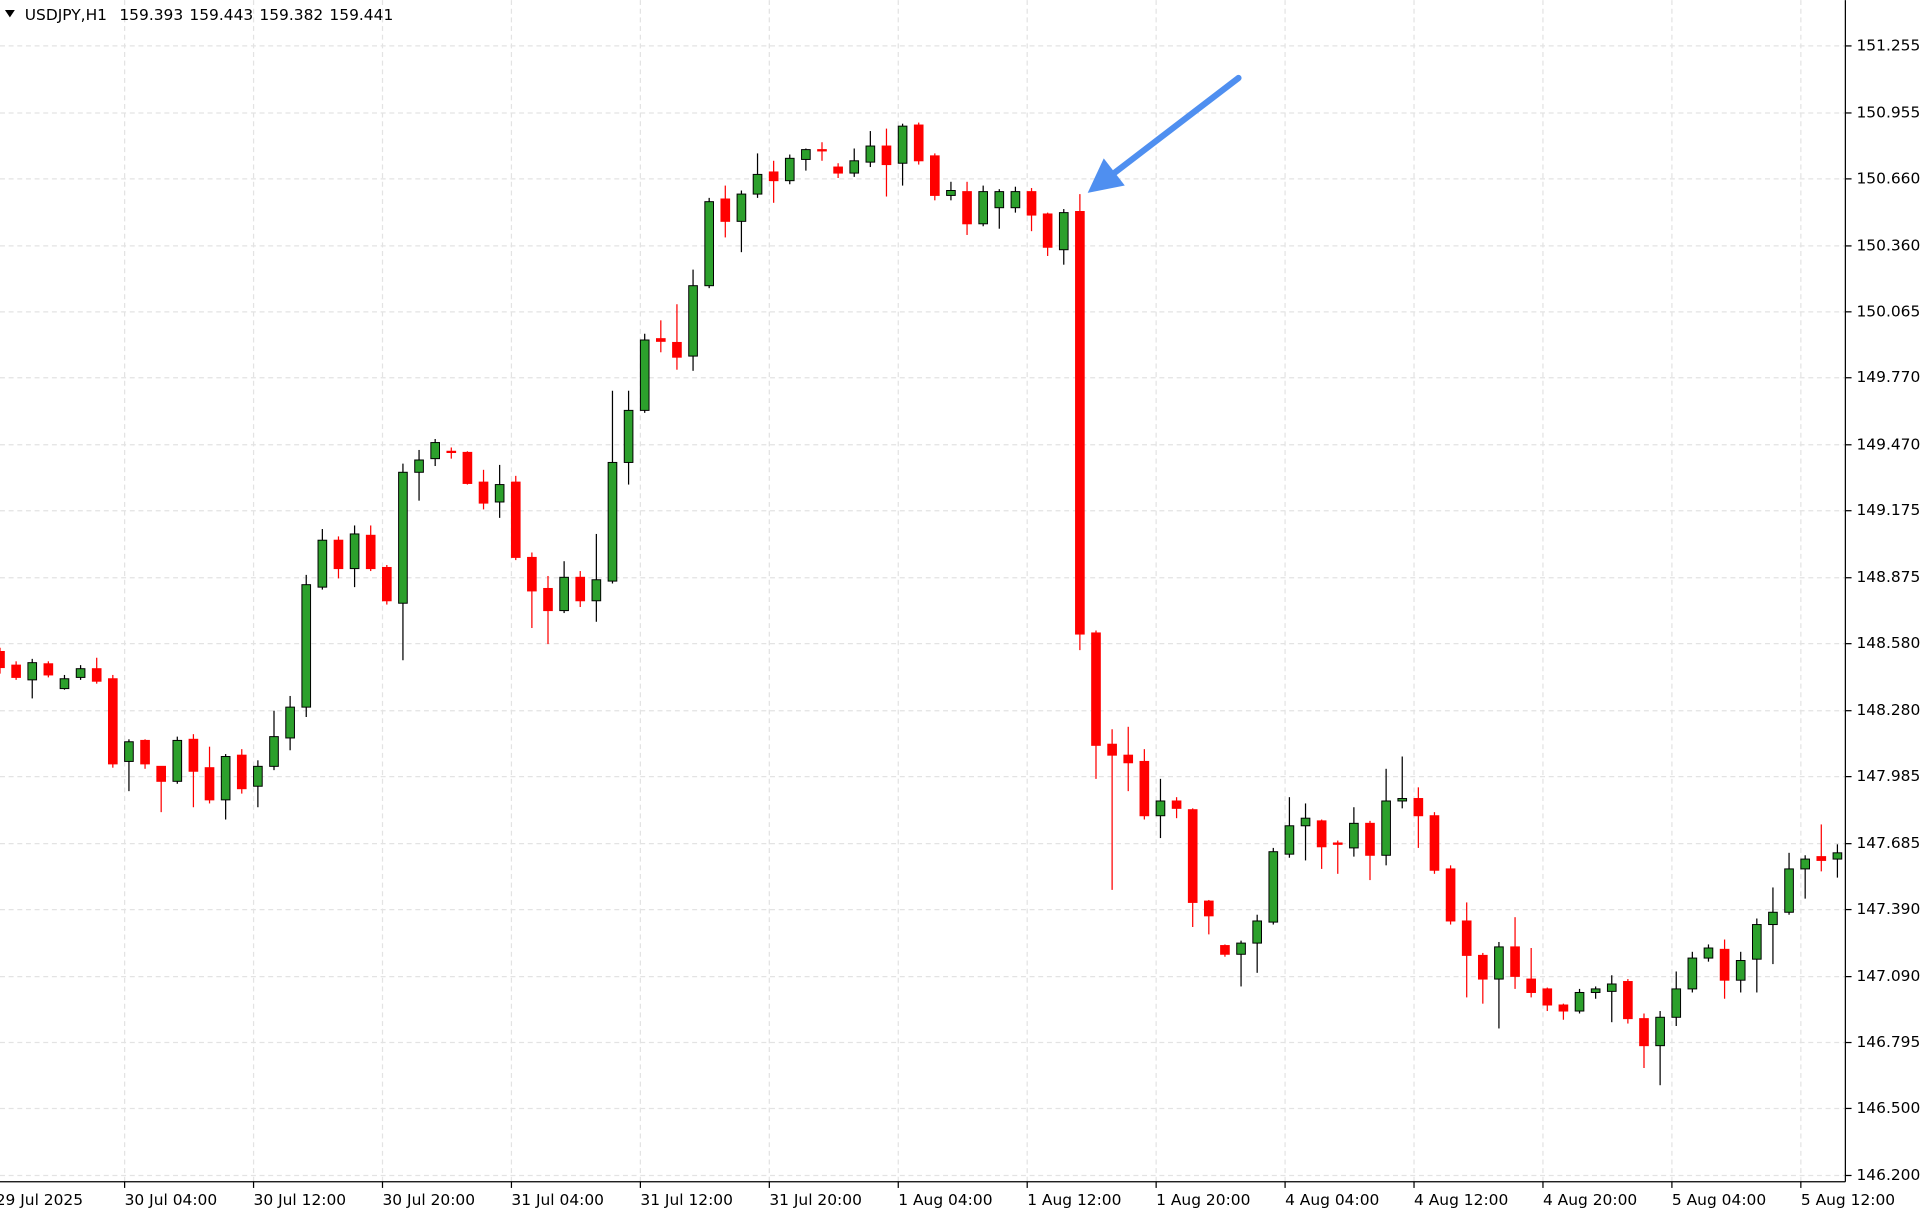 The width and height of the screenshot is (1922, 1214). Describe the element at coordinates (1888, 311) in the screenshot. I see `y-tick-label: 150.065` at that location.